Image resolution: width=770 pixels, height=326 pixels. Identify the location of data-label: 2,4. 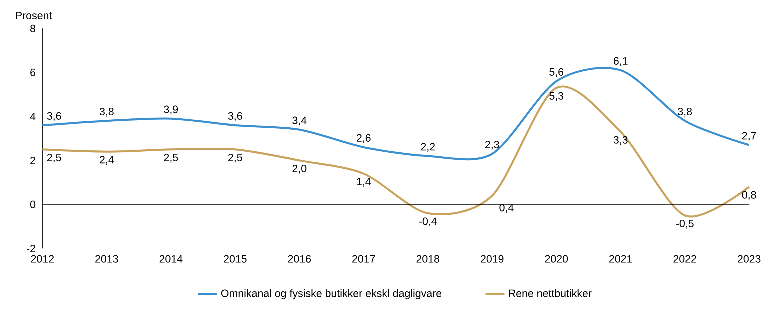
(107, 160).